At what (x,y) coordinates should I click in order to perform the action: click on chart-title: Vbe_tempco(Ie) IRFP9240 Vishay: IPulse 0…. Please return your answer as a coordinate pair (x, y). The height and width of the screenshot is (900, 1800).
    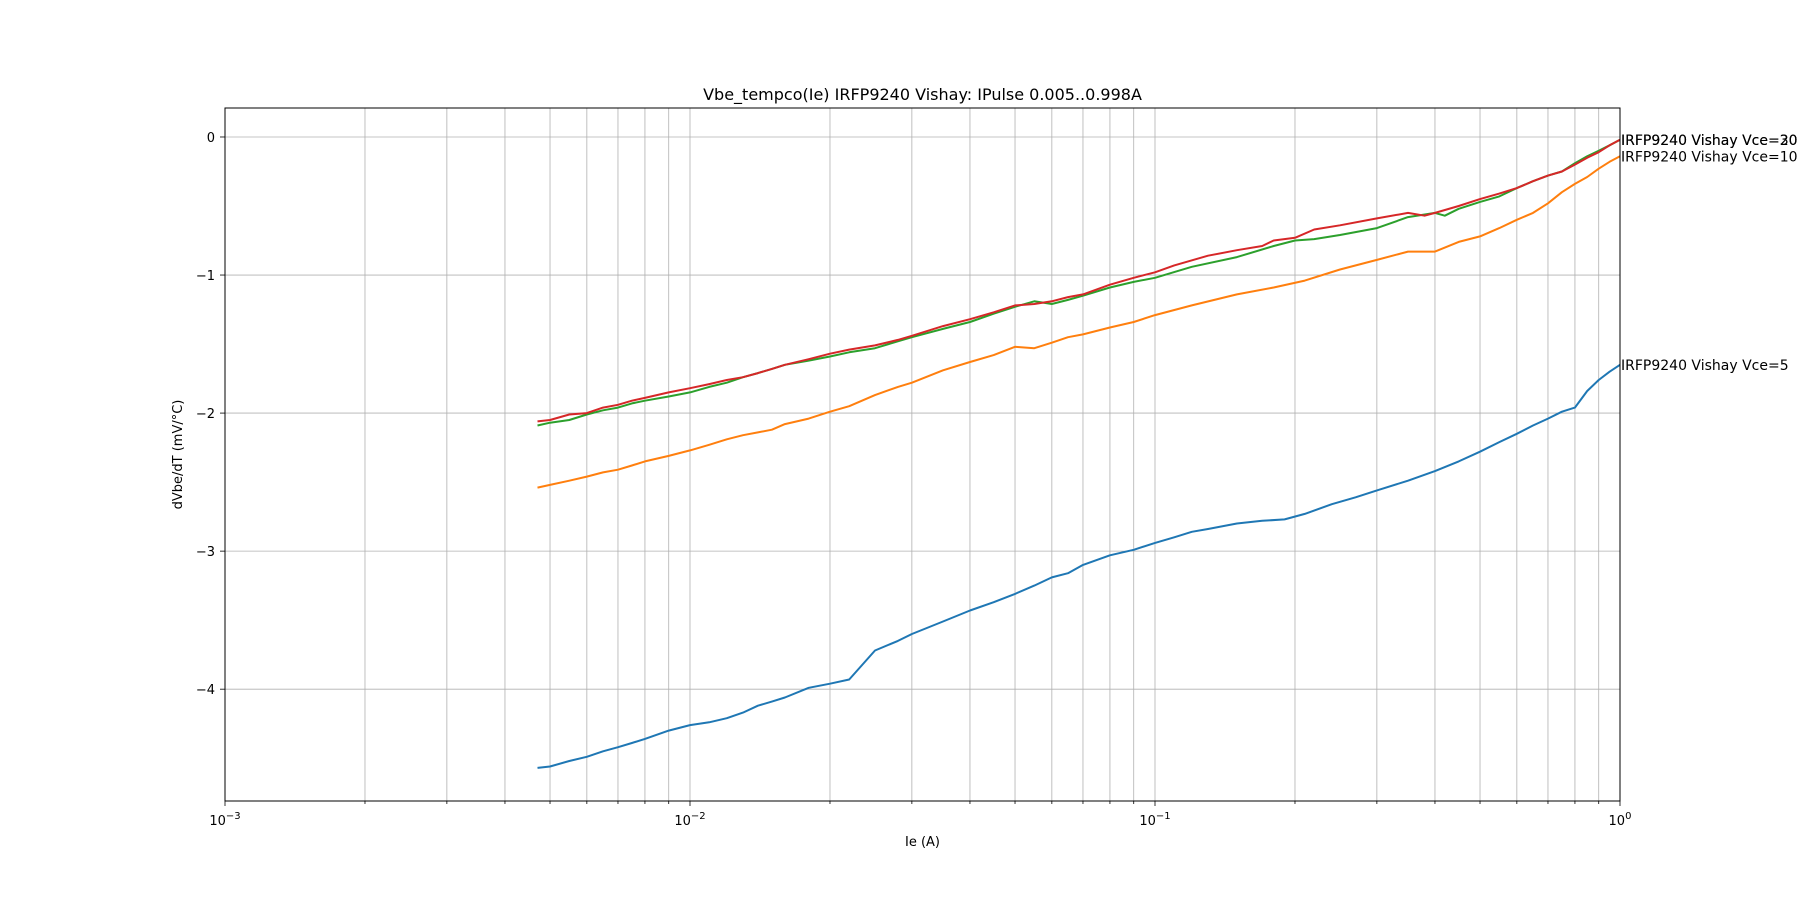
    Looking at the image, I should click on (922, 95).